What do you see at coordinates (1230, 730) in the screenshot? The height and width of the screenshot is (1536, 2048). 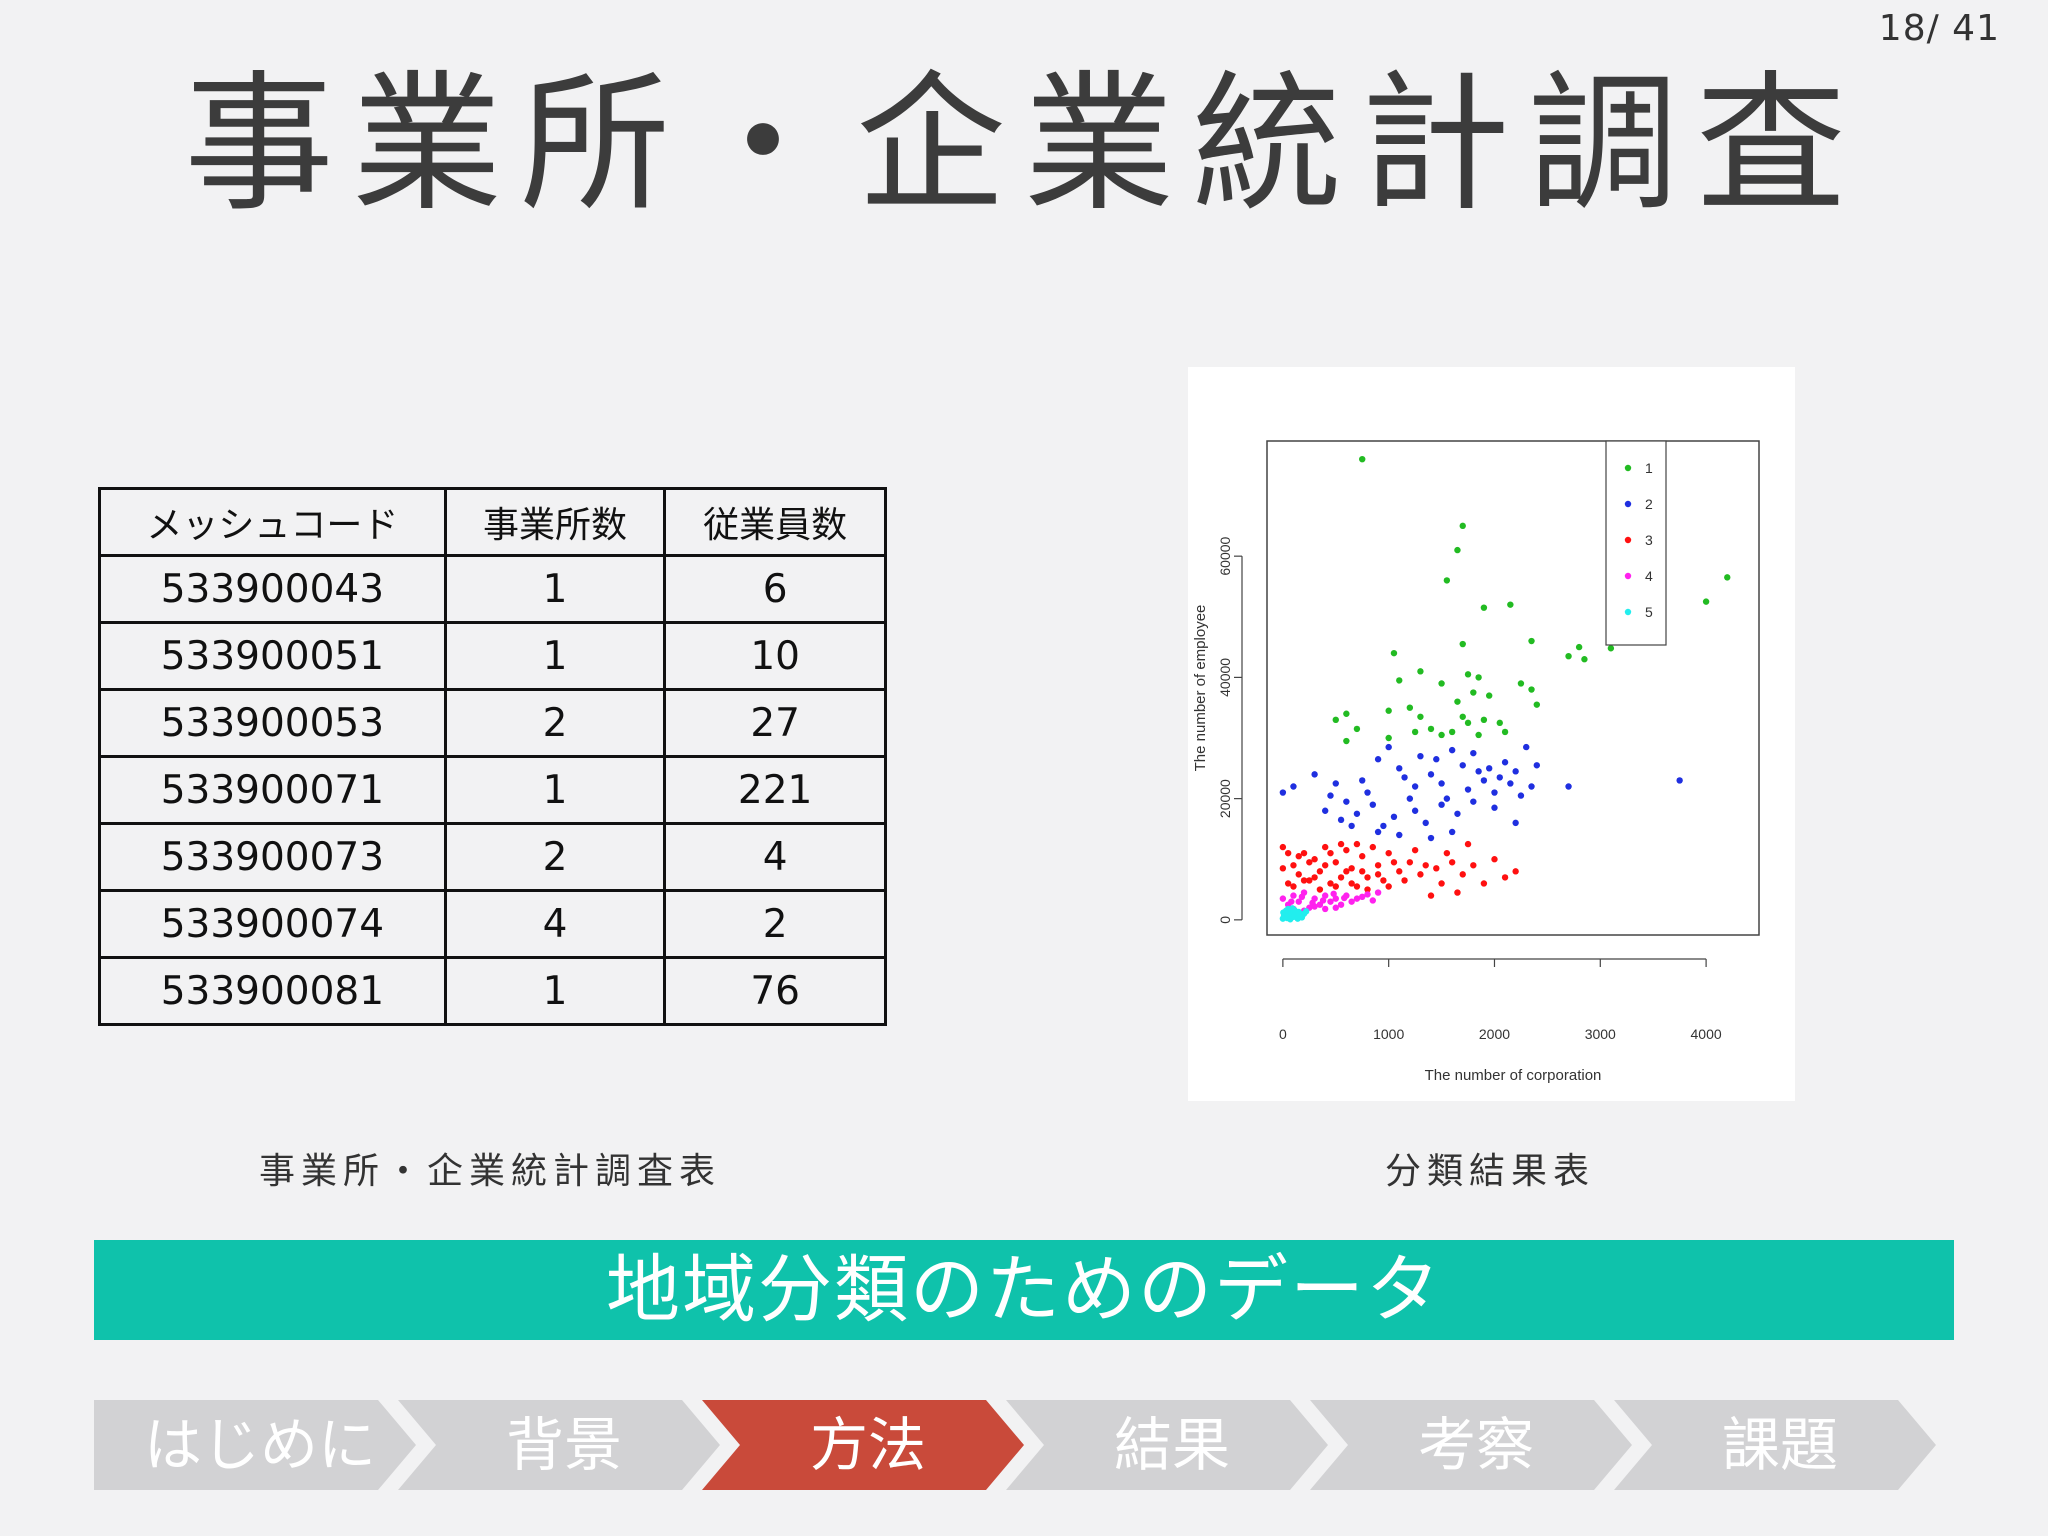 I see `y-axis: 0 20000 40000 60000` at bounding box center [1230, 730].